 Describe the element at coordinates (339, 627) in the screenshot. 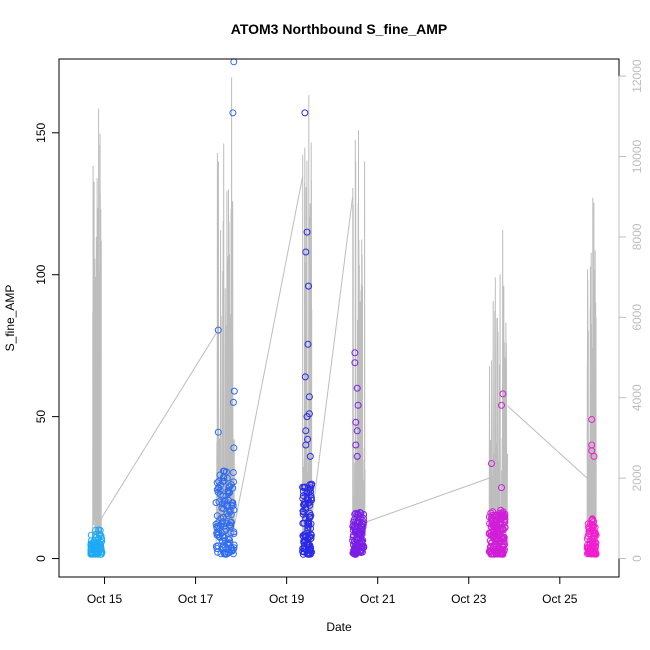

I see `x-axis-label: Date` at that location.